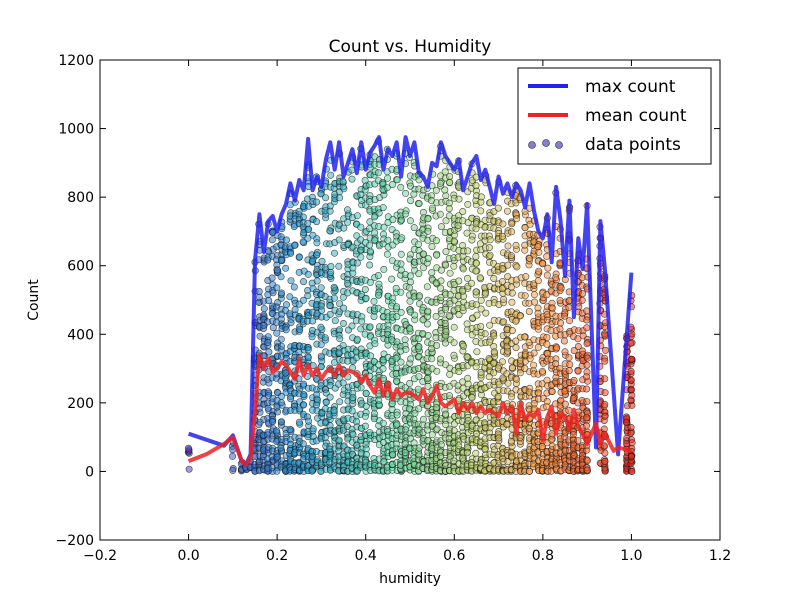 Image resolution: width=800 pixels, height=600 pixels. I want to click on x-tick-label: 0.8, so click(543, 556).